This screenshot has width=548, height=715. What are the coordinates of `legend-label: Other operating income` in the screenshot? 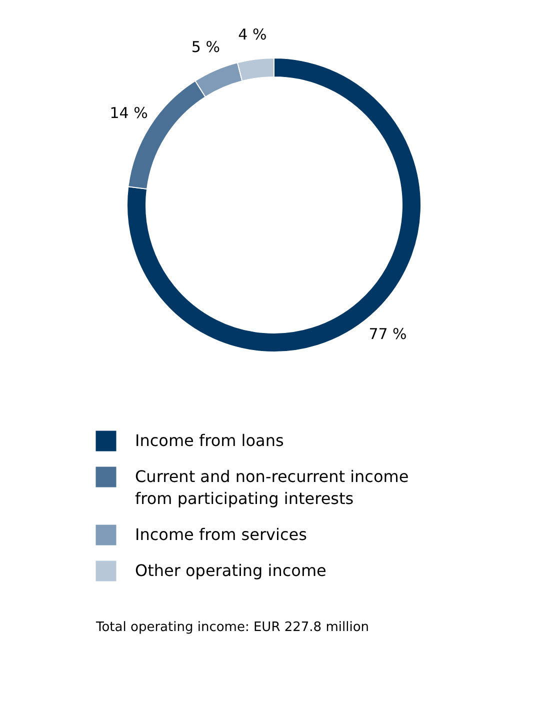 It's located at (230, 570).